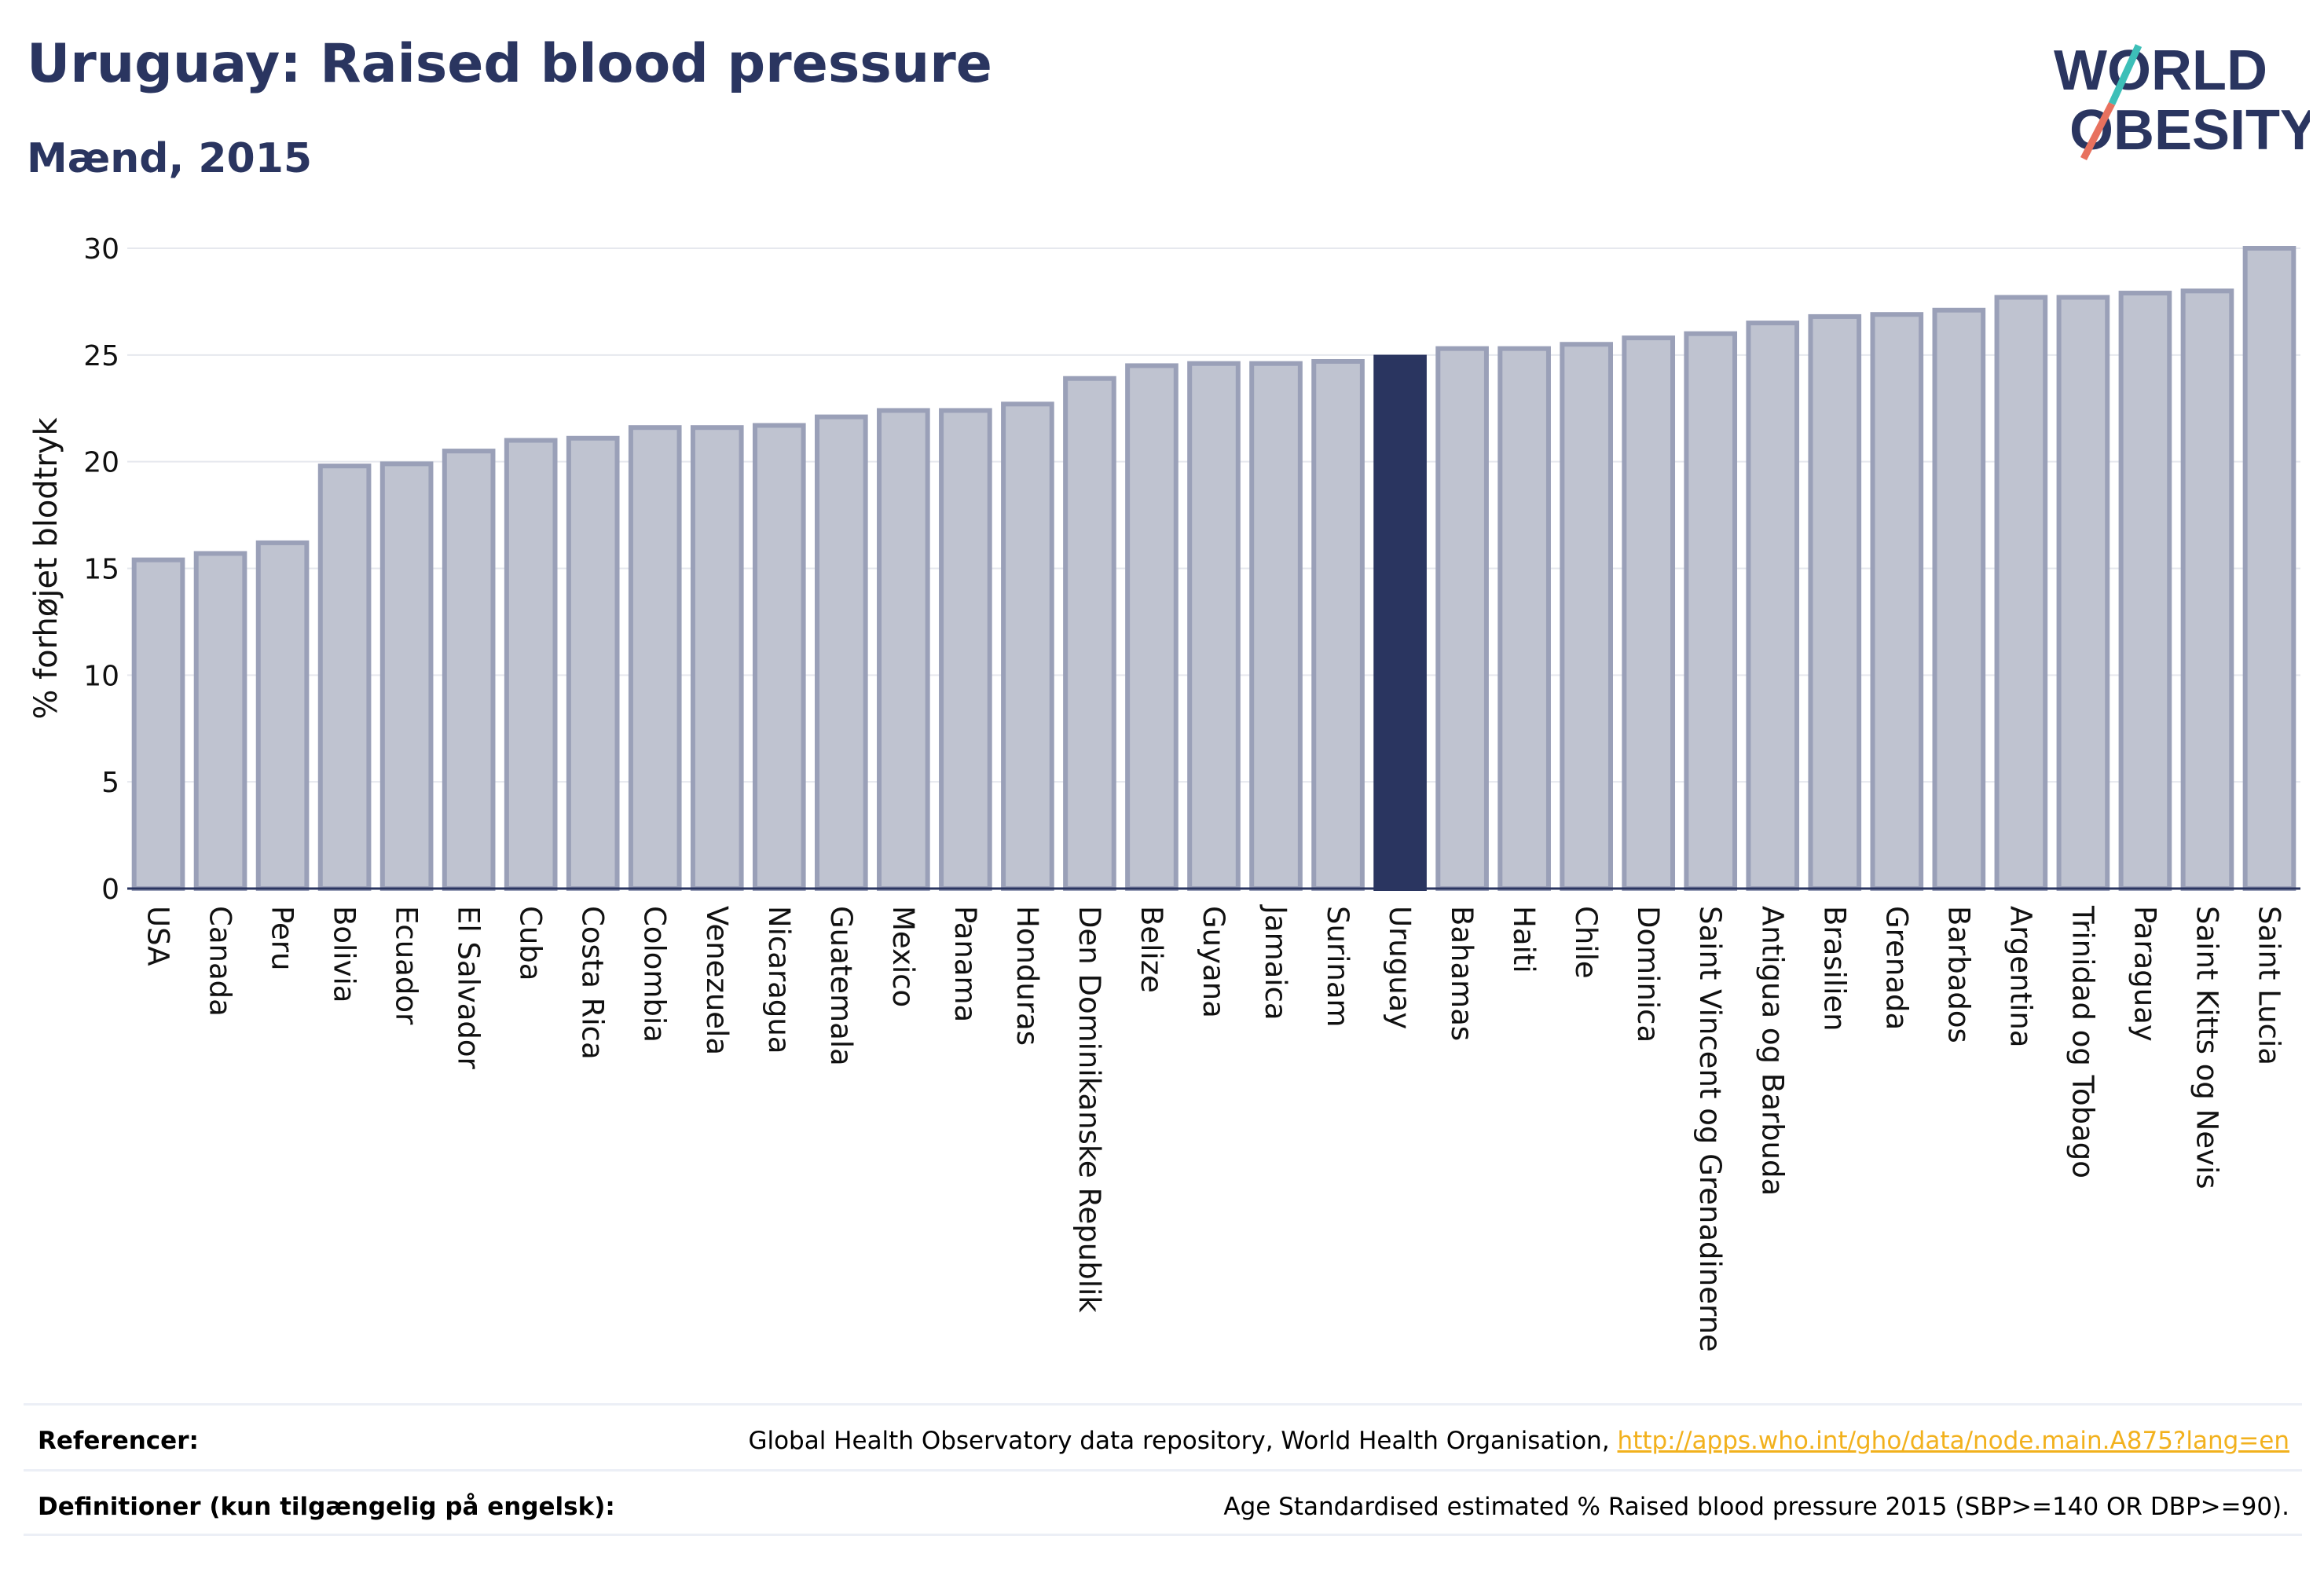 This screenshot has width=2324, height=1576. What do you see at coordinates (158, 936) in the screenshot?
I see `x-tick-label: USA` at bounding box center [158, 936].